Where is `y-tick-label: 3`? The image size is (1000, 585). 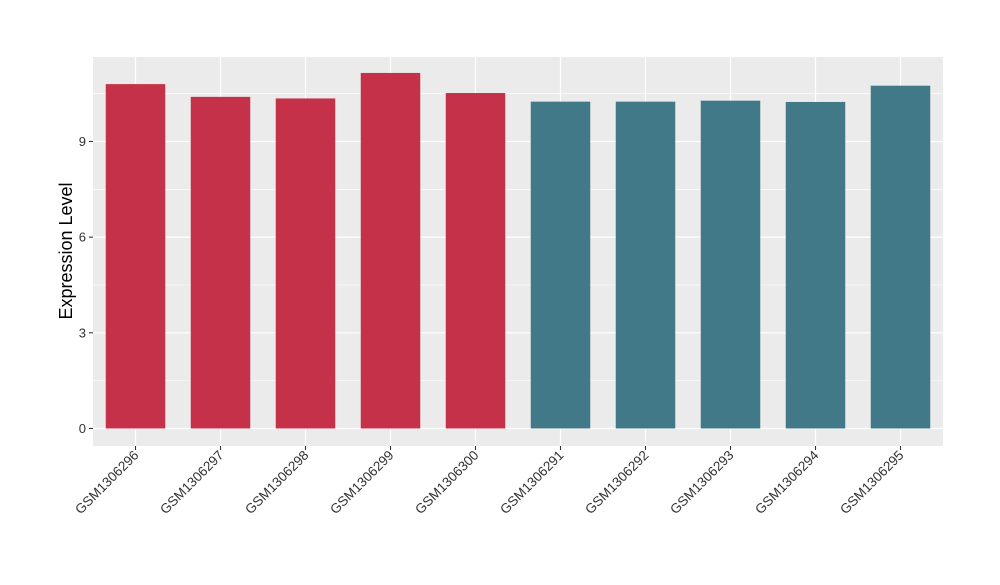
y-tick-label: 3 is located at coordinates (82, 332).